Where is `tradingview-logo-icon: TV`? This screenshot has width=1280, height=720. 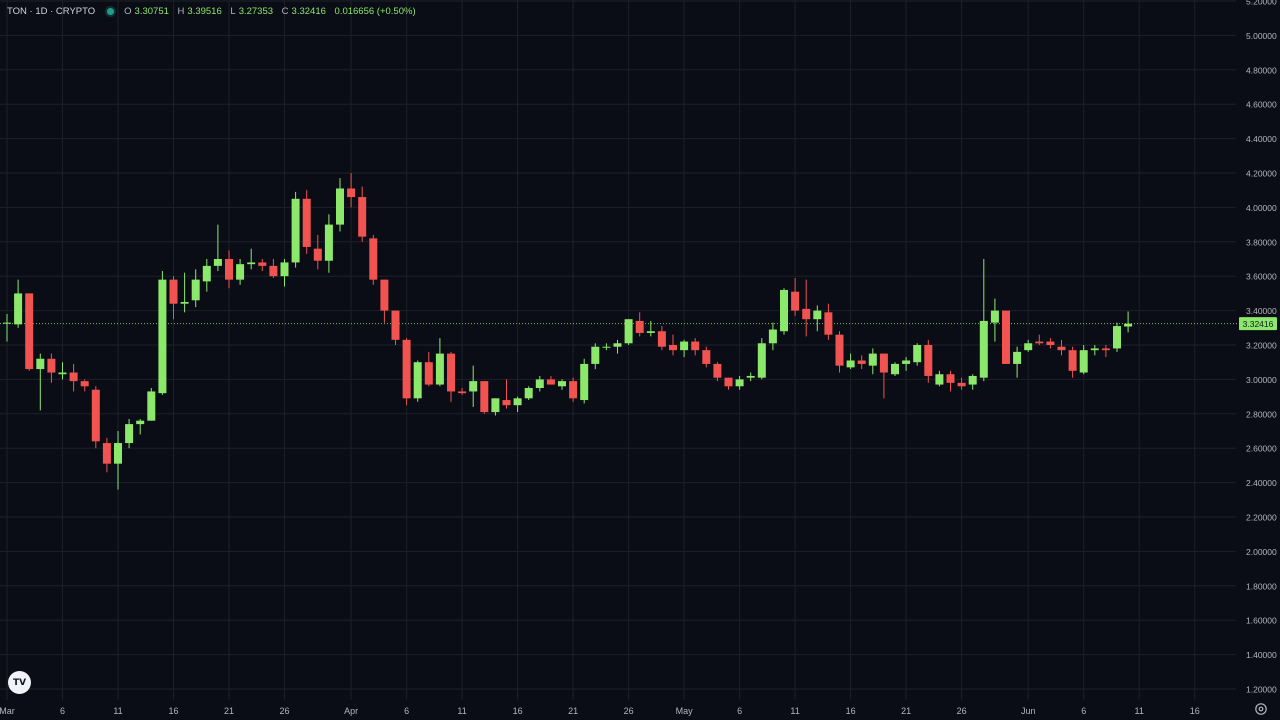 tradingview-logo-icon: TV is located at coordinates (19, 682).